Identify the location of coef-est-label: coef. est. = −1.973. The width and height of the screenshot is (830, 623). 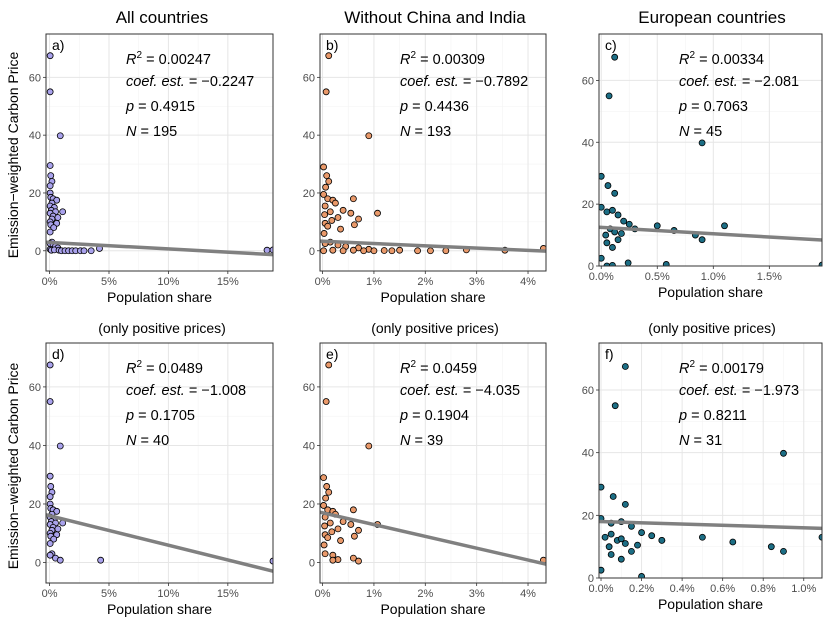
(739, 391).